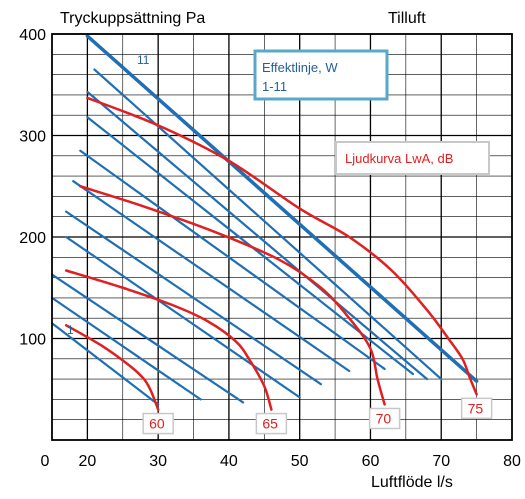 The image size is (525, 499). I want to click on sound-curve-label-70: 70, so click(384, 418).